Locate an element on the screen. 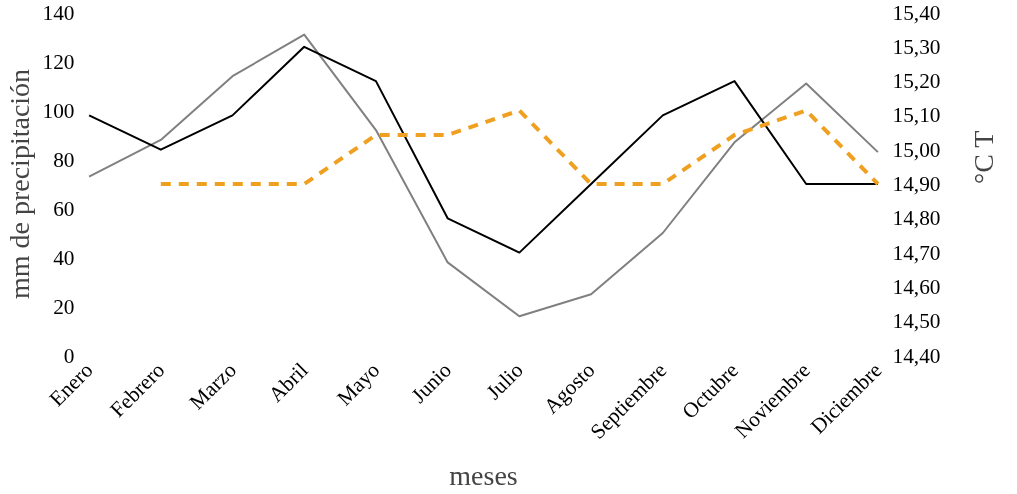 The image size is (1017, 494). y2-tick-label: 14,50 is located at coordinates (916, 321).